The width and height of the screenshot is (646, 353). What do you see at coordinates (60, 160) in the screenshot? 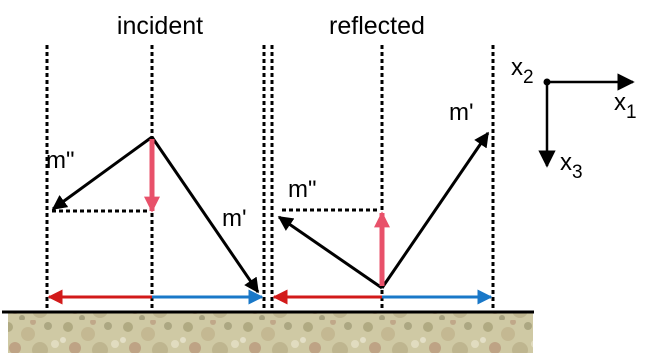
I see `incident-m-double-prime-label: m"` at bounding box center [60, 160].